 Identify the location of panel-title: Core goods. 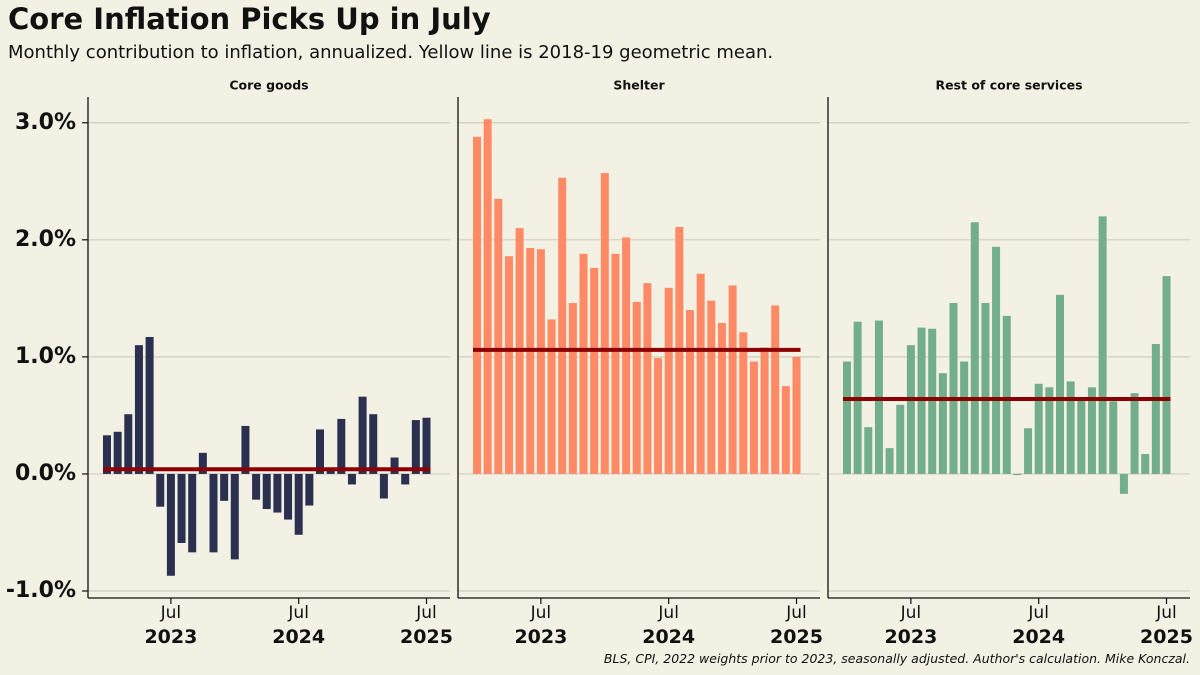
(268, 85).